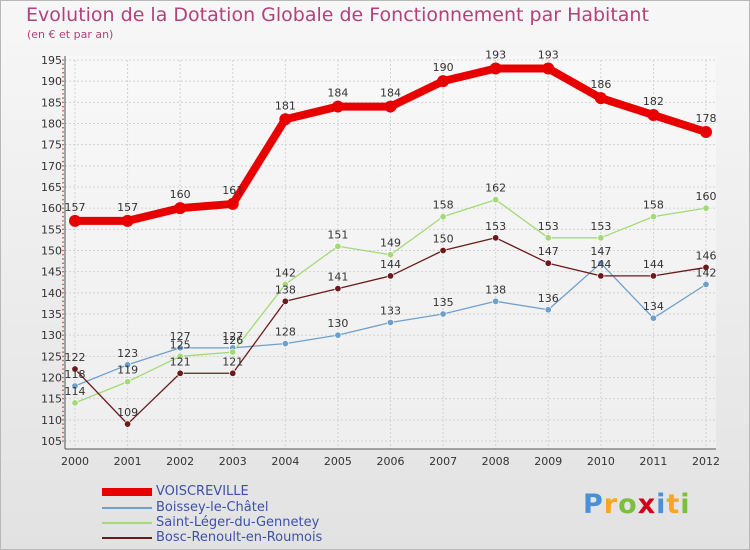 The image size is (750, 550). What do you see at coordinates (175, 491) in the screenshot?
I see `legend-item: VOISCREVILLE` at bounding box center [175, 491].